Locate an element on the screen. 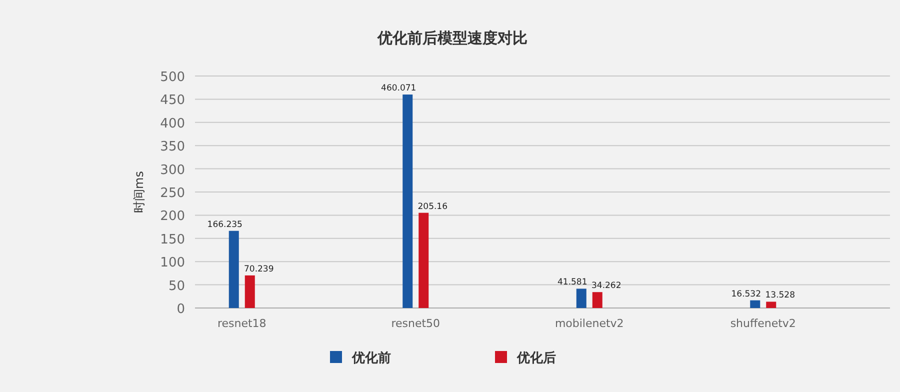 This screenshot has width=900, height=392. y-tick-label: 400 is located at coordinates (172, 124).